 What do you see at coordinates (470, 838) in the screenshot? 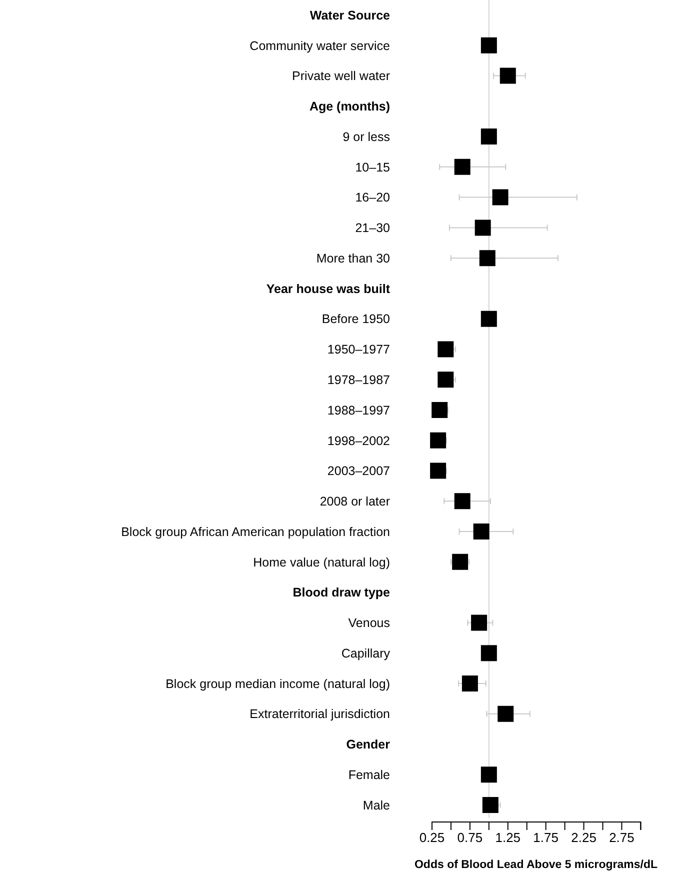
I see `x-tick-label: 0.75` at bounding box center [470, 838].